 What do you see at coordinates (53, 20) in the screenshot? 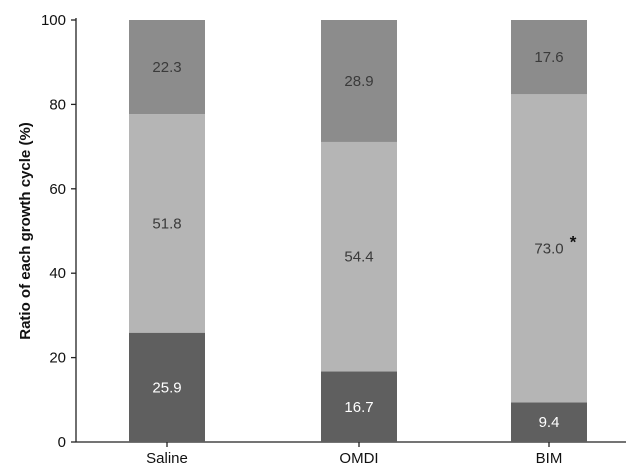
I see `y-tick-label: 100` at bounding box center [53, 20].